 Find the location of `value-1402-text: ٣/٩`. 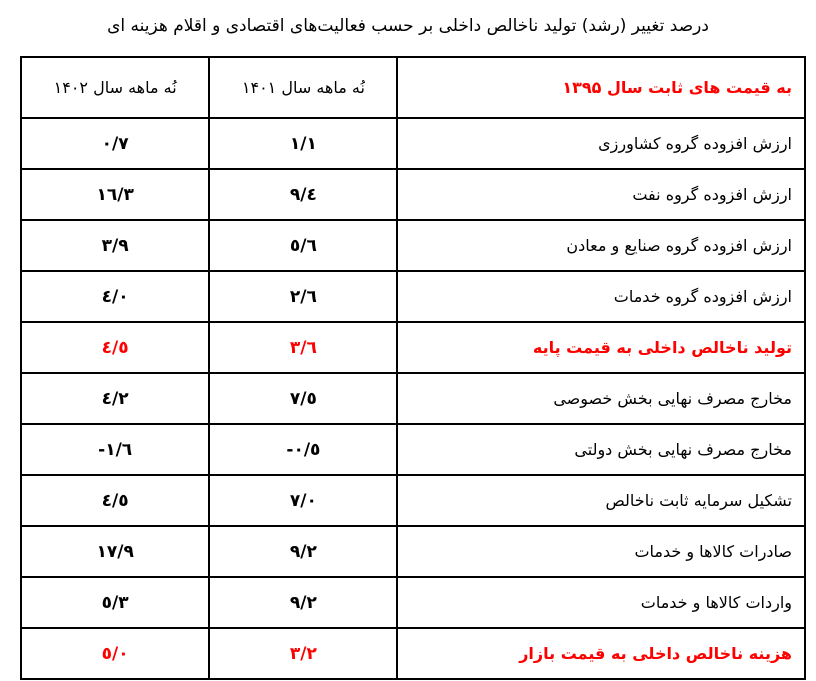

value-1402-text: ٣/٩ is located at coordinates (115, 245).